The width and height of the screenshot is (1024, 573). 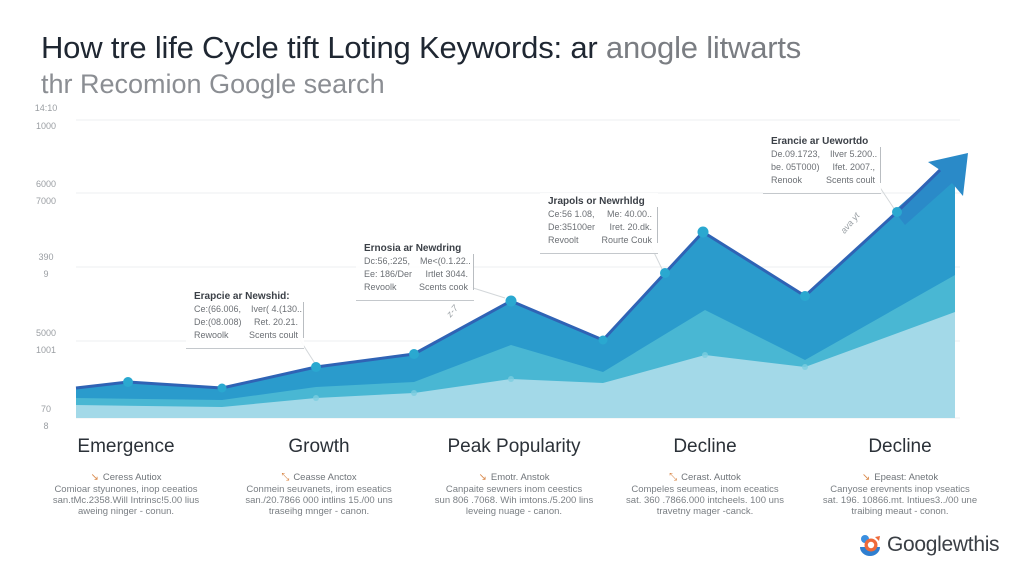 What do you see at coordinates (126, 489) in the screenshot?
I see `phase-desc: Comioar styunones, inop ceeatios` at bounding box center [126, 489].